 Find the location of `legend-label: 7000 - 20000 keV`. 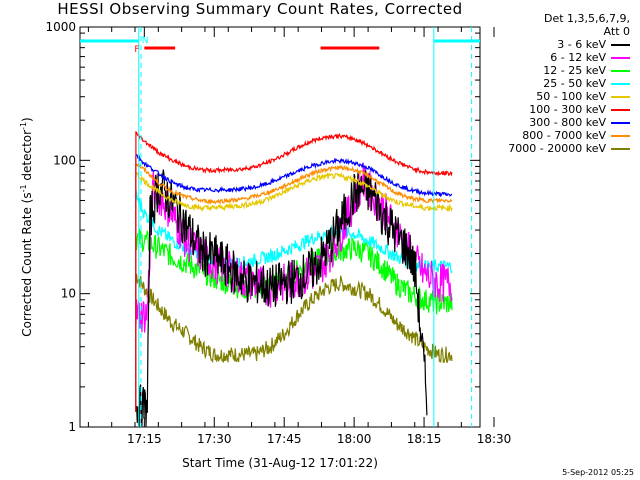

legend-label: 7000 - 20000 keV is located at coordinates (557, 148).